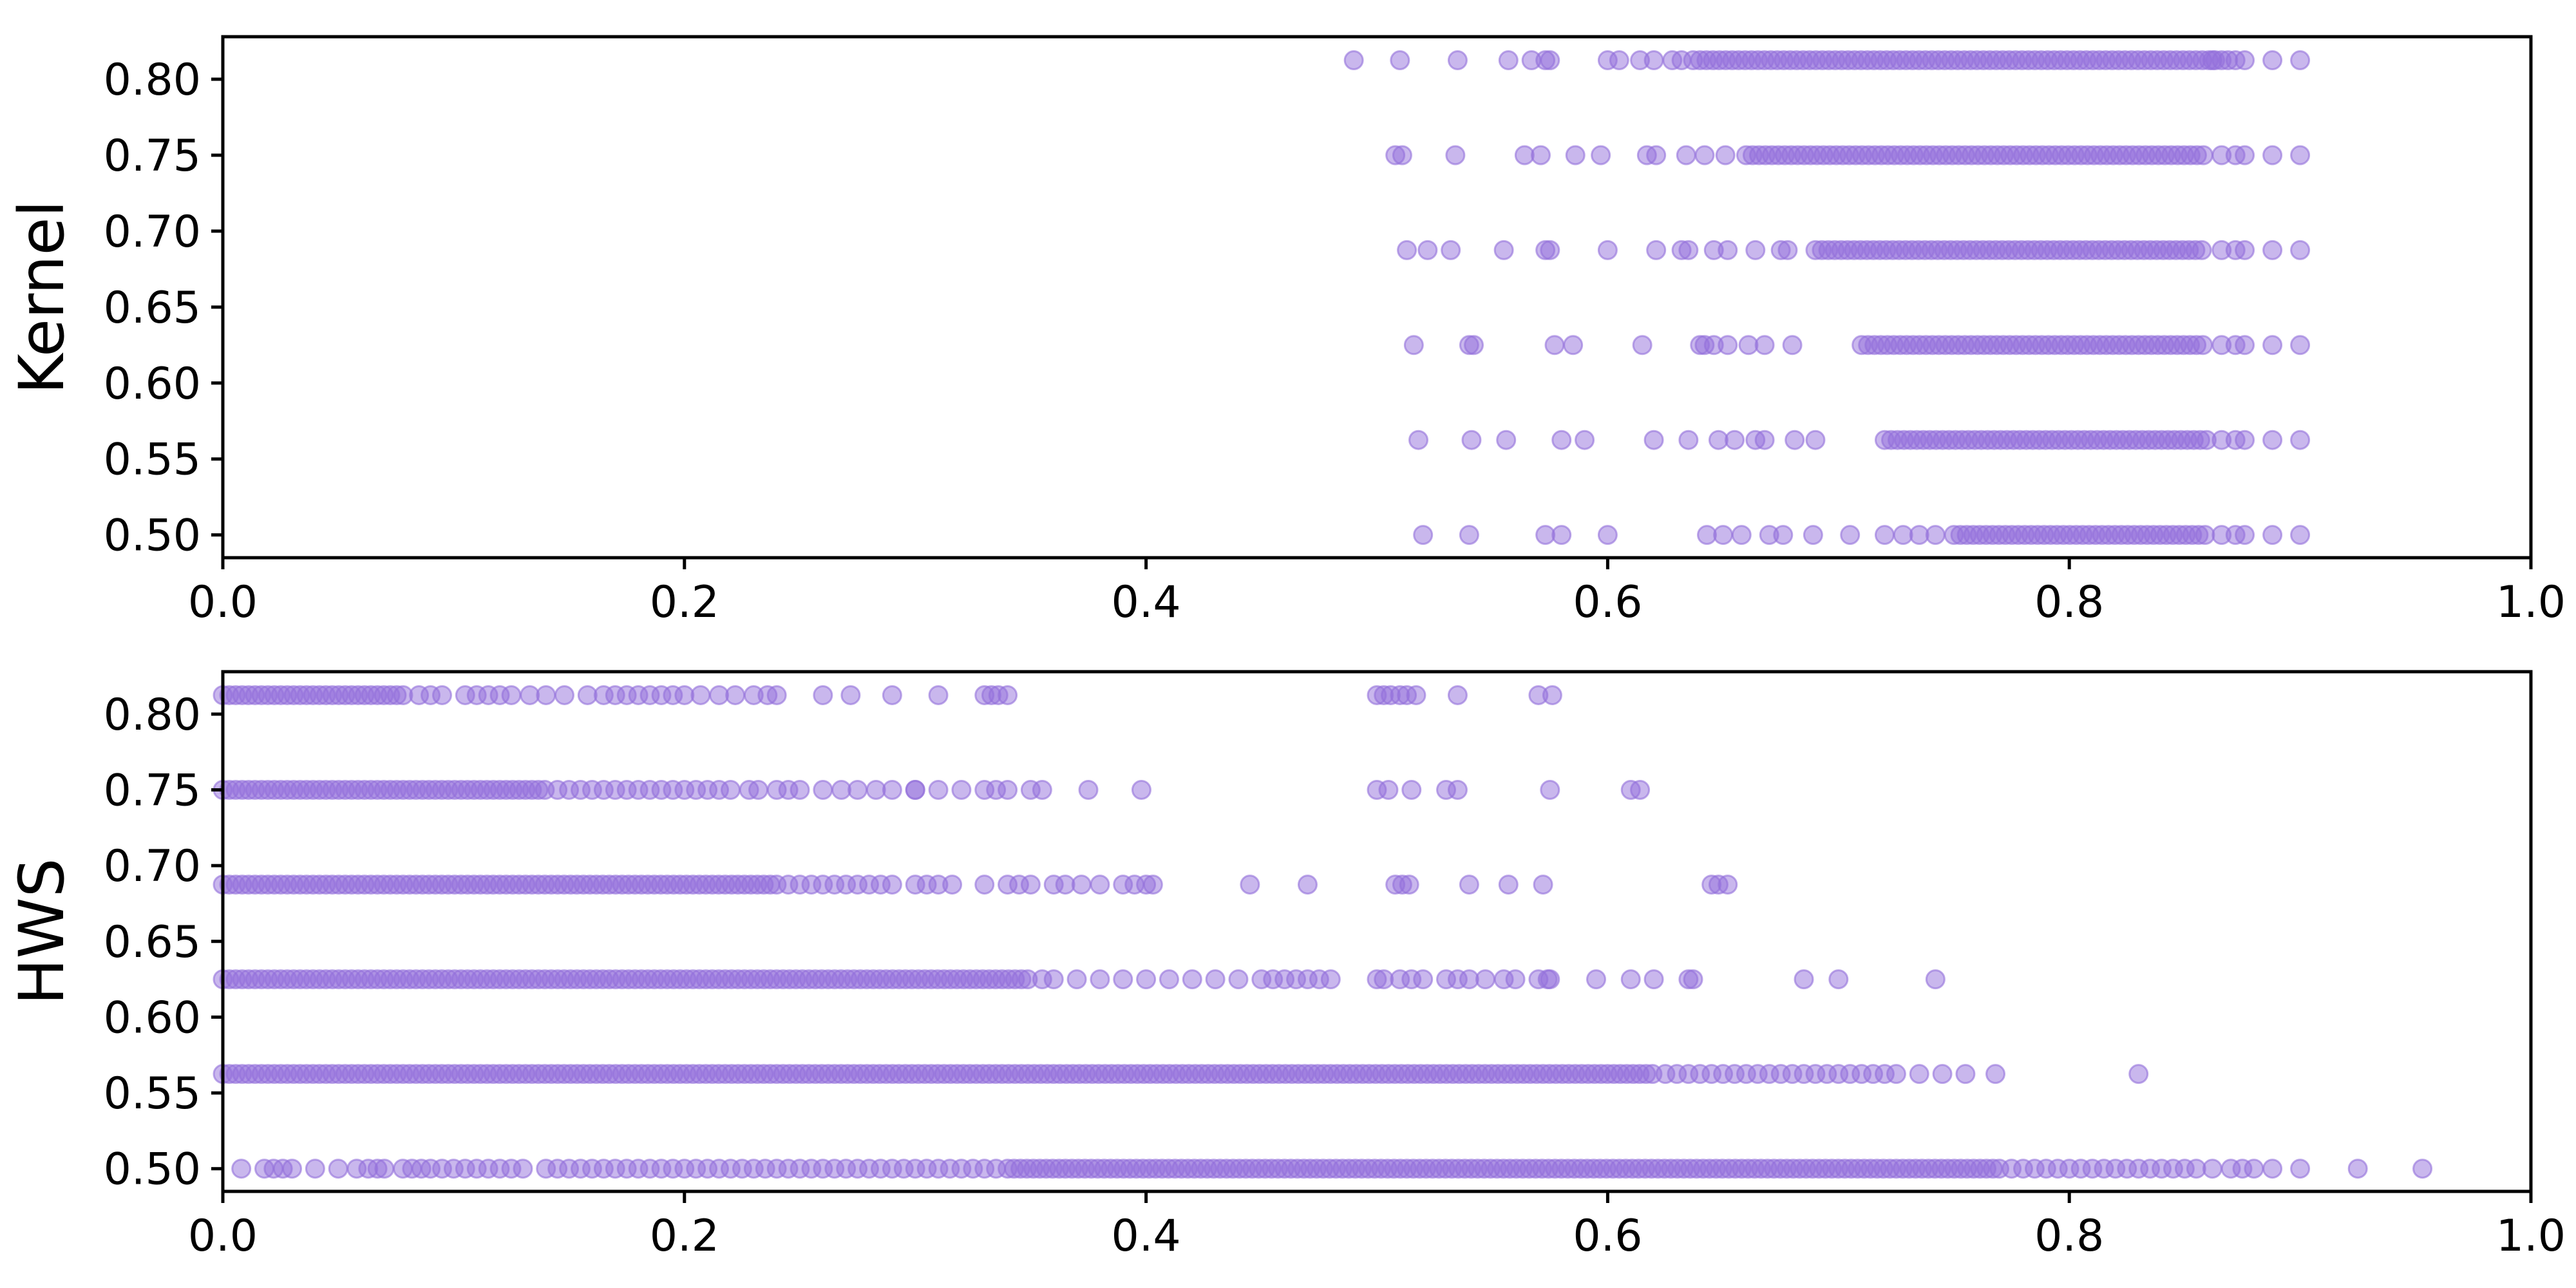 This screenshot has height=1288, width=2576. Describe the element at coordinates (152, 537) in the screenshot. I see `kernel-y-tick-label: 0.50` at that location.